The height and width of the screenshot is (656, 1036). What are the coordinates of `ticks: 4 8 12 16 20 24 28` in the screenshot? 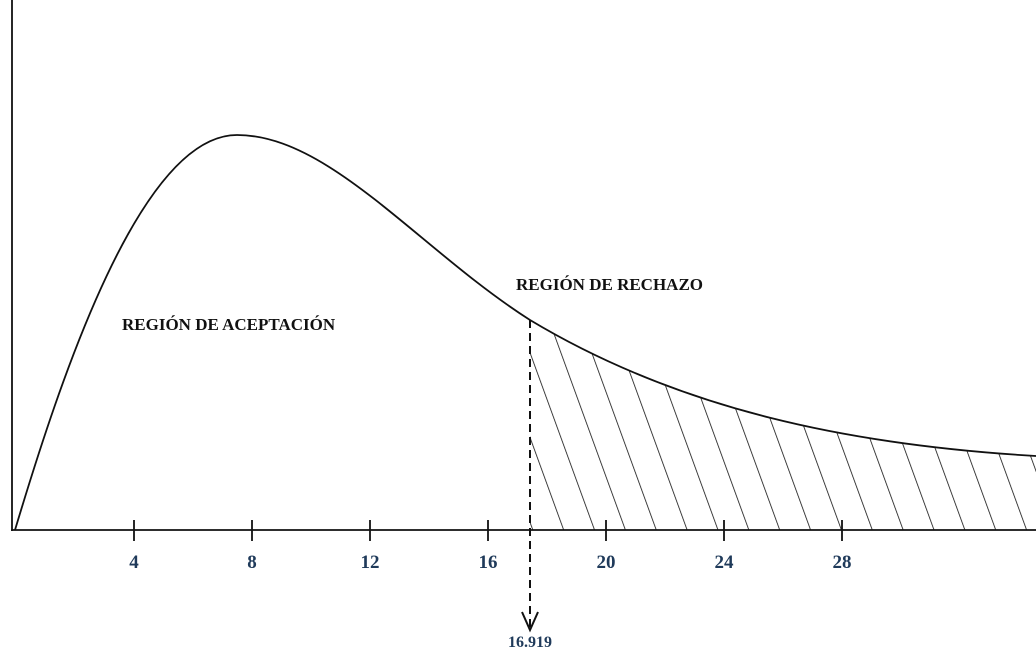 It's located at (490, 546).